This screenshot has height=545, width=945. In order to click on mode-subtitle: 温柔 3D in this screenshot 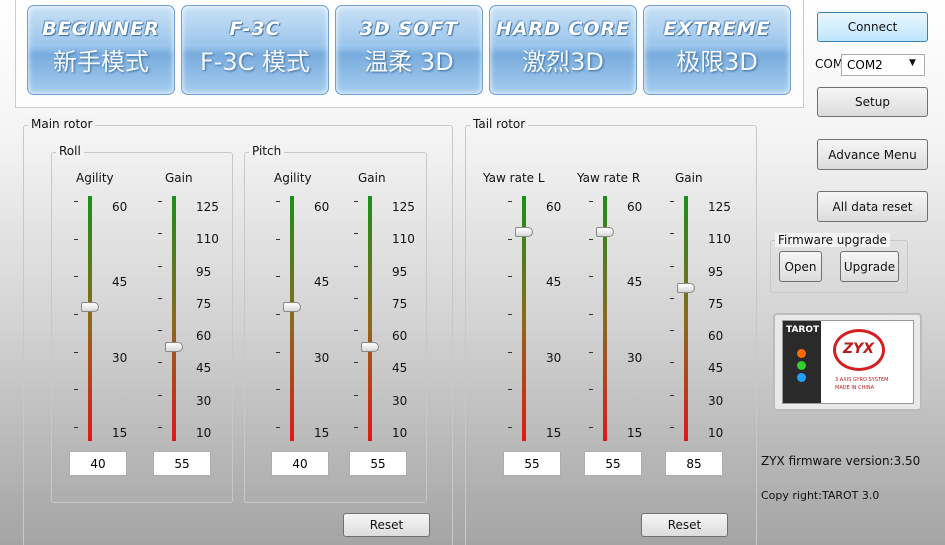, I will do `click(409, 62)`.